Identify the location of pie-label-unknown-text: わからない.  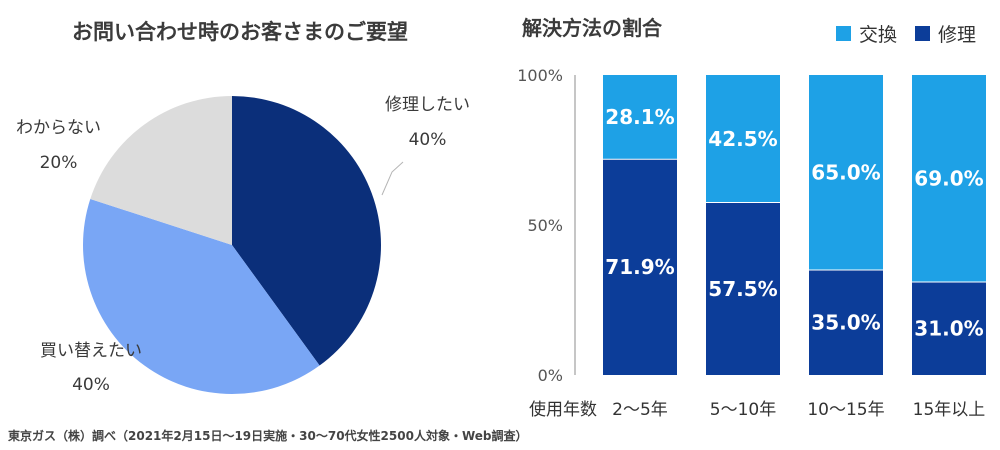
(58, 128).